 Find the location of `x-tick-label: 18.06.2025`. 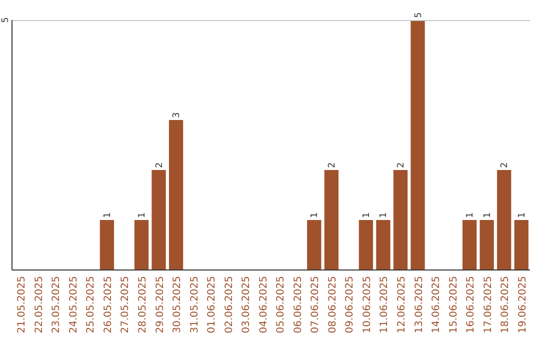

x-tick-label: 18.06.2025 is located at coordinates (506, 305).